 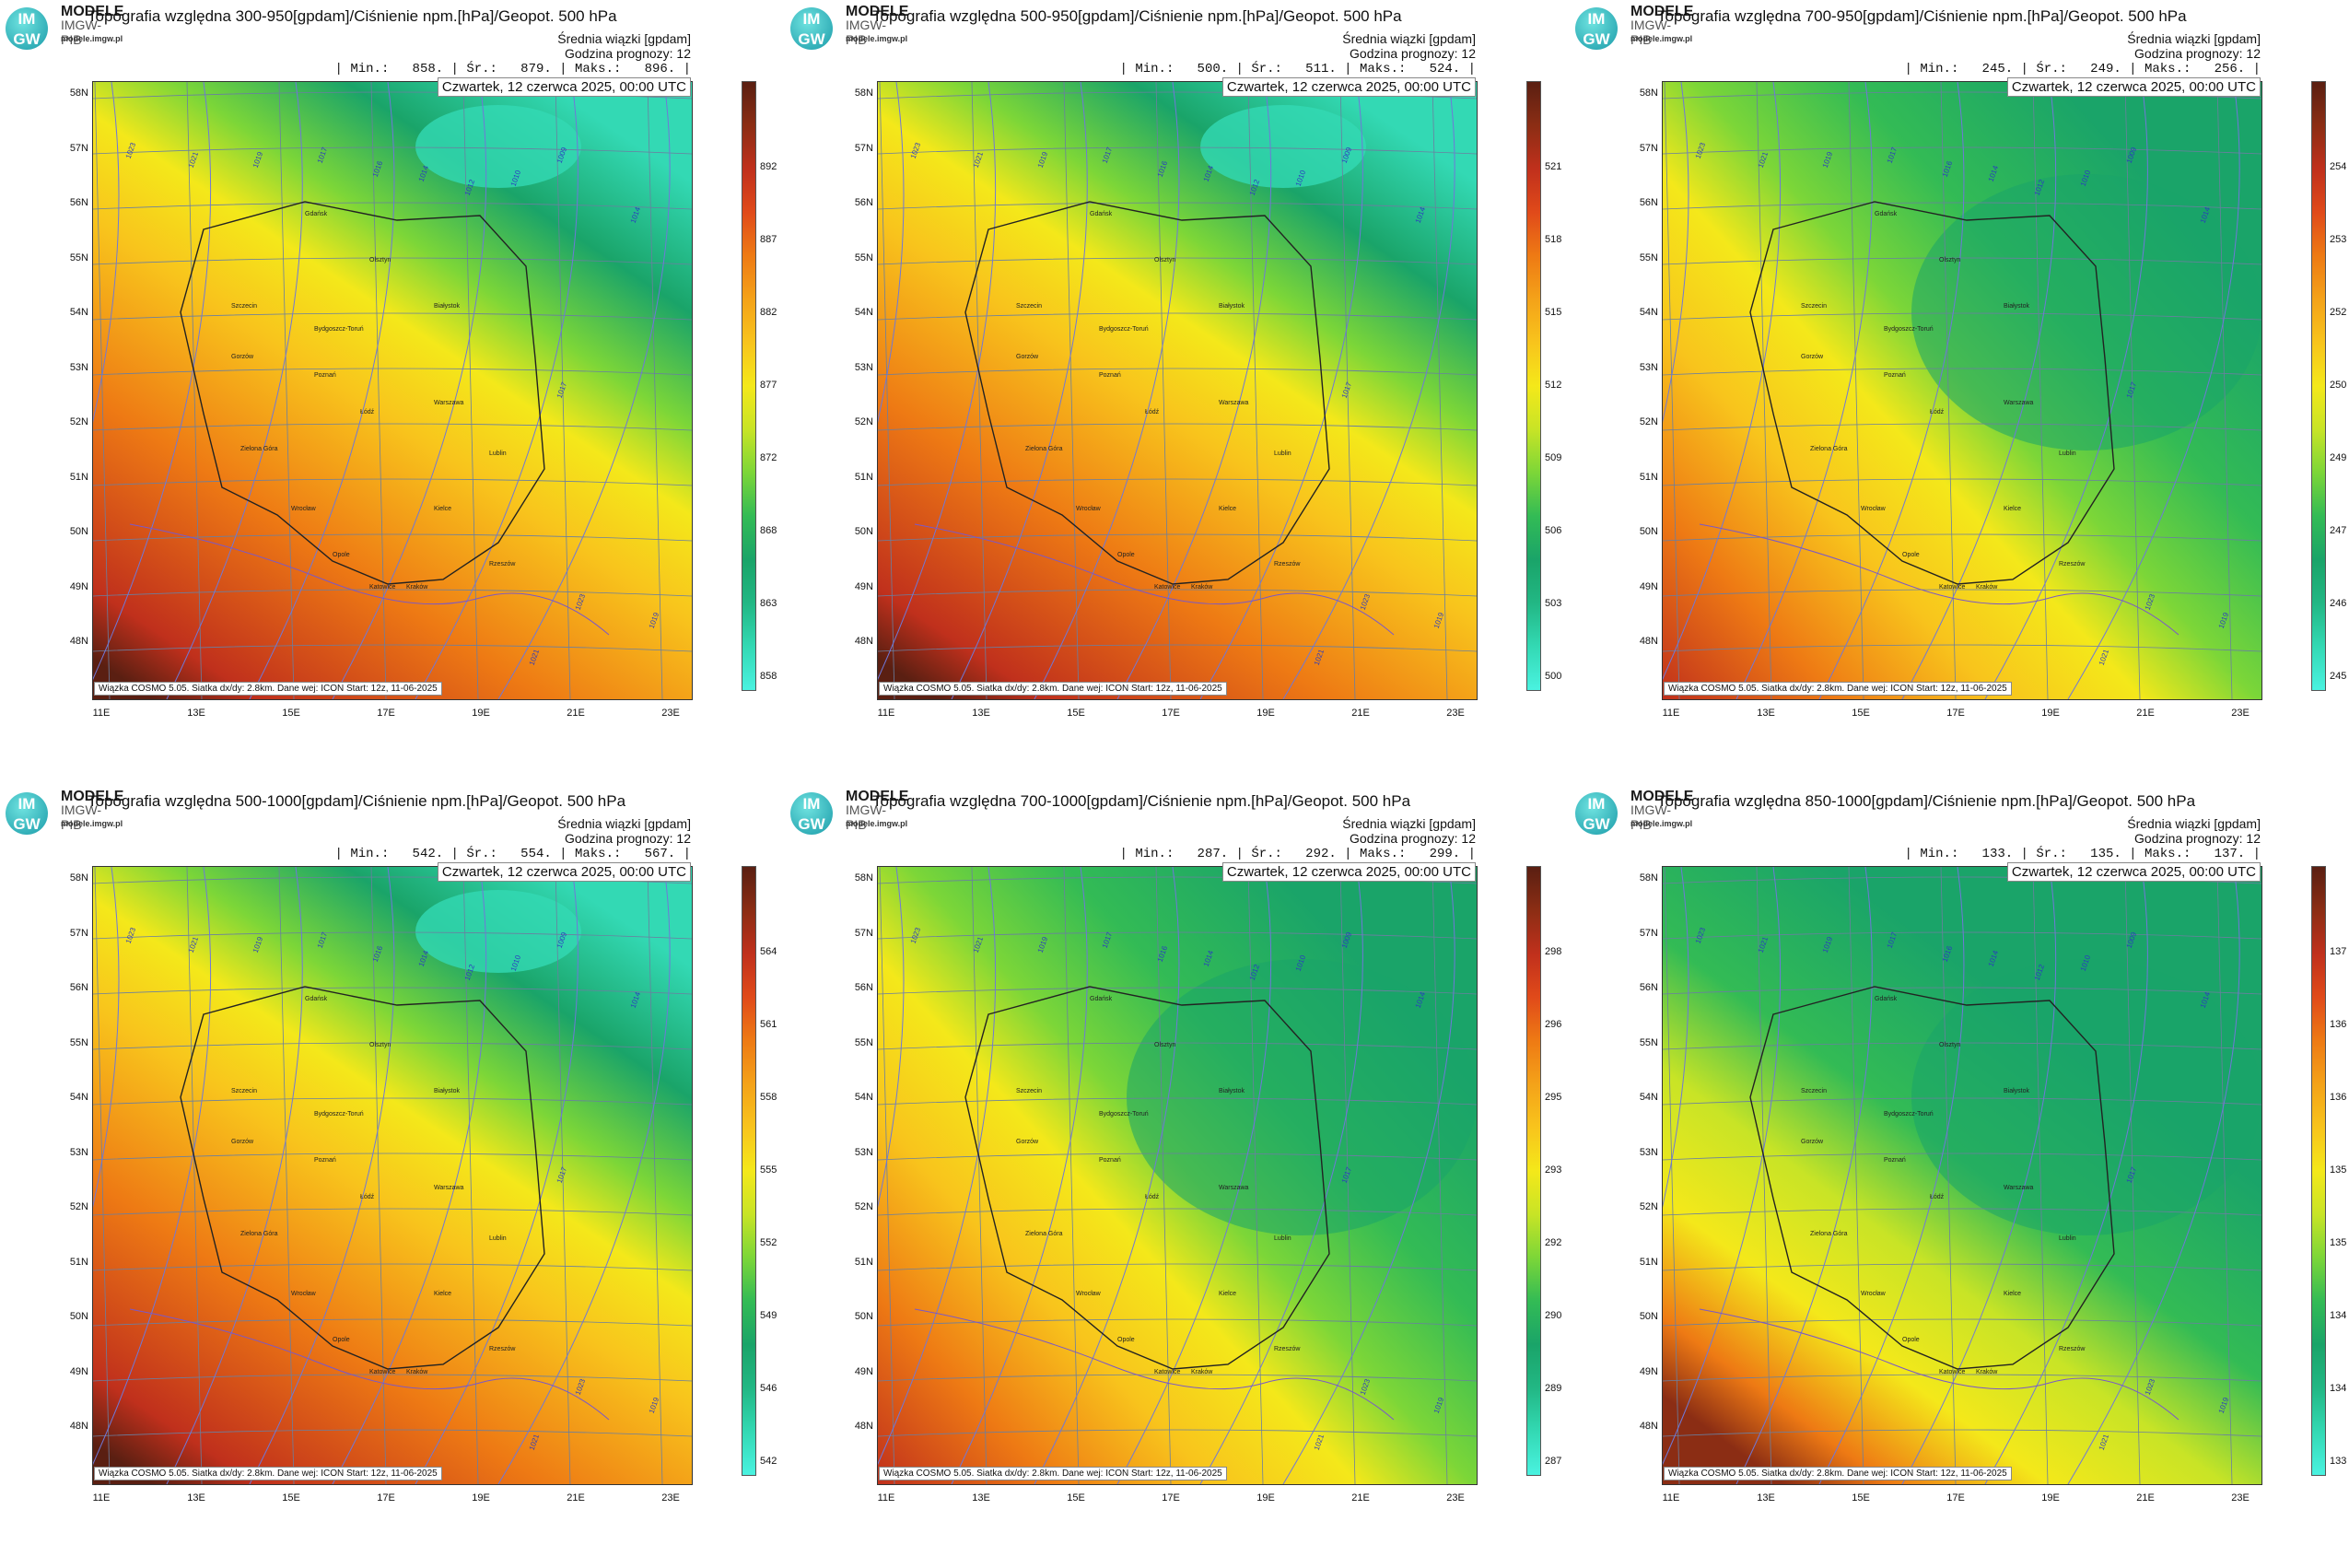 I want to click on colorbar-tick-label: 253, so click(x=2338, y=240).